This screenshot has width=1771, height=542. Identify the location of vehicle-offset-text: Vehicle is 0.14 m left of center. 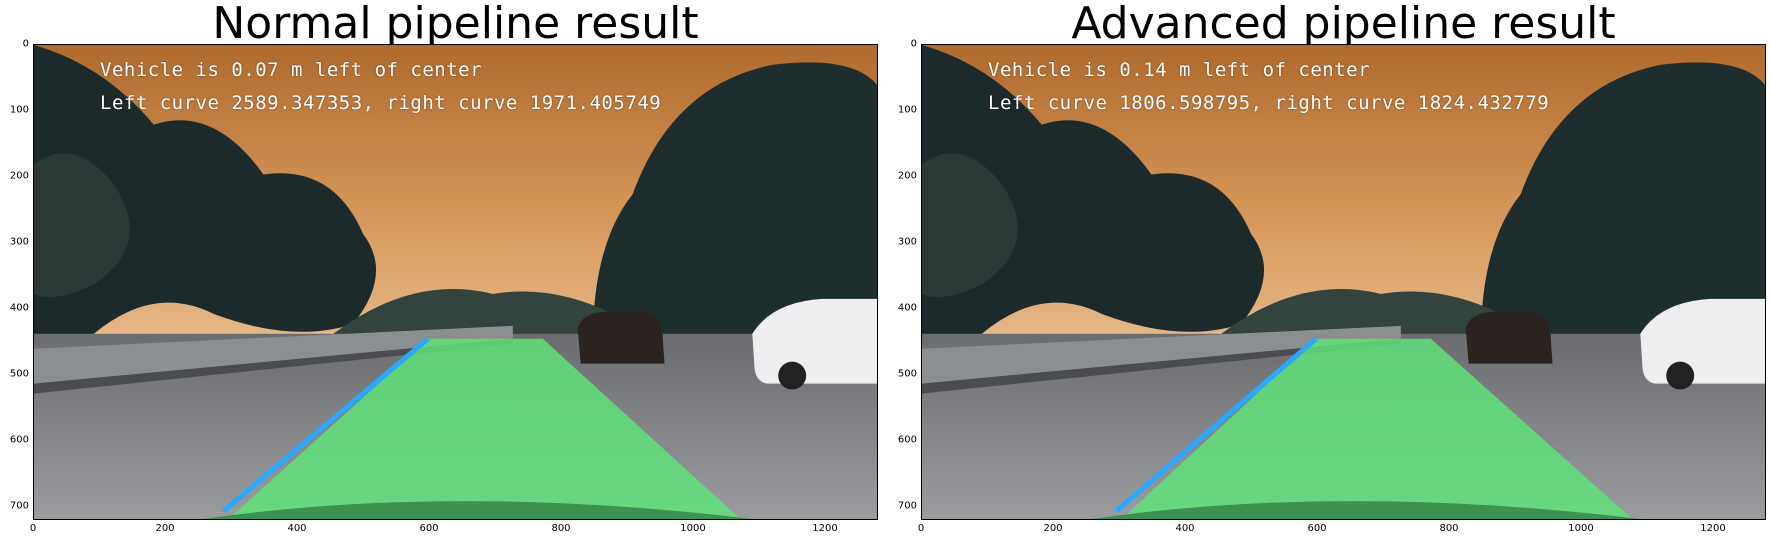
(1179, 70).